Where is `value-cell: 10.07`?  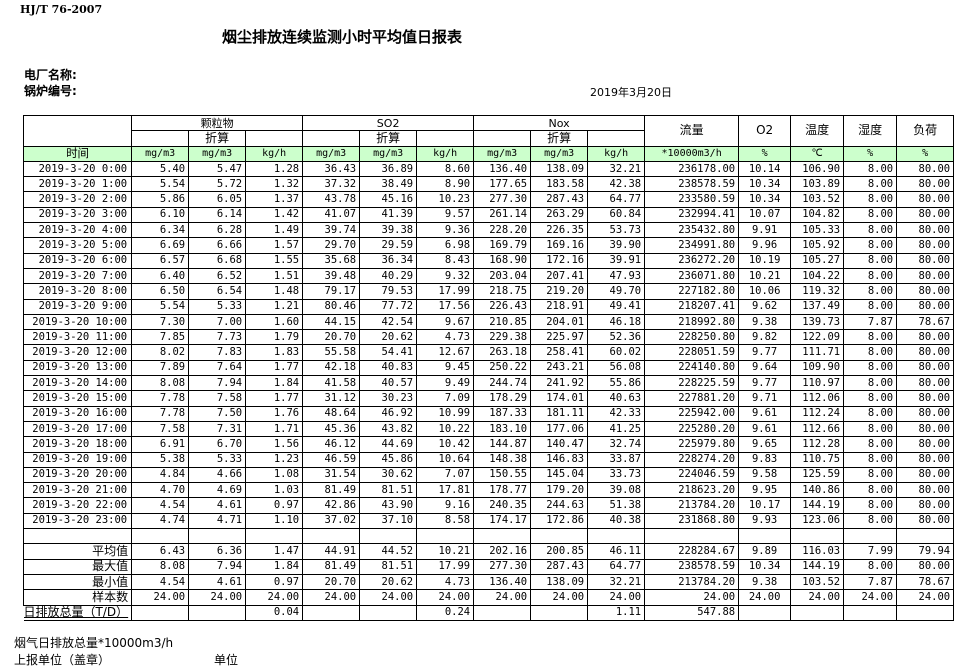 value-cell: 10.07 is located at coordinates (765, 215).